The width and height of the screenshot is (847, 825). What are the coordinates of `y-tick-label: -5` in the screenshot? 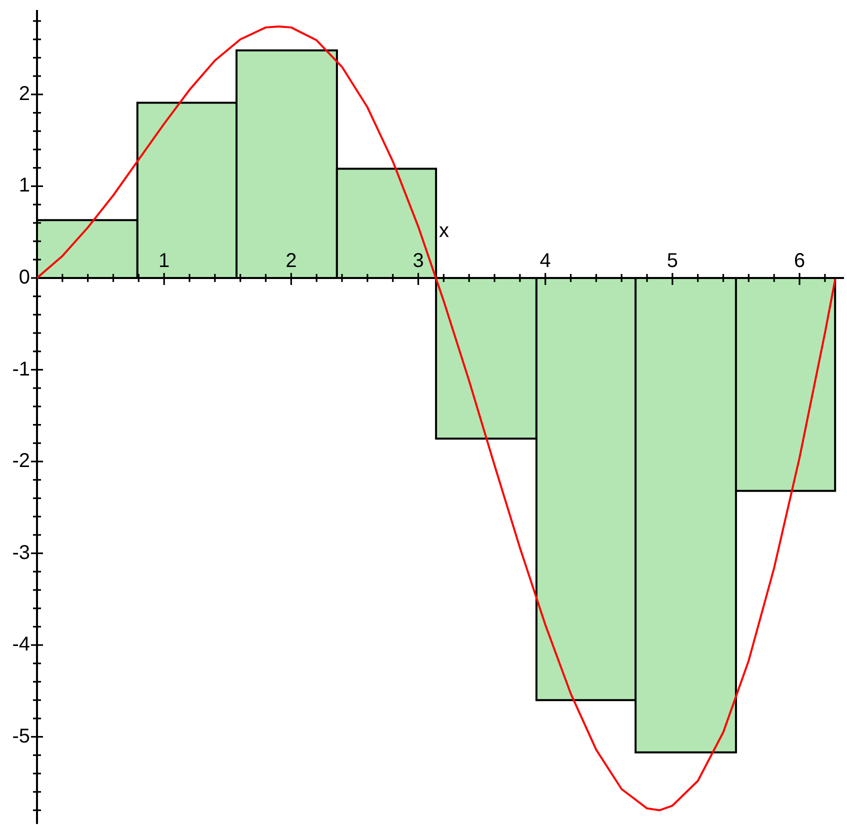 It's located at (21, 736).